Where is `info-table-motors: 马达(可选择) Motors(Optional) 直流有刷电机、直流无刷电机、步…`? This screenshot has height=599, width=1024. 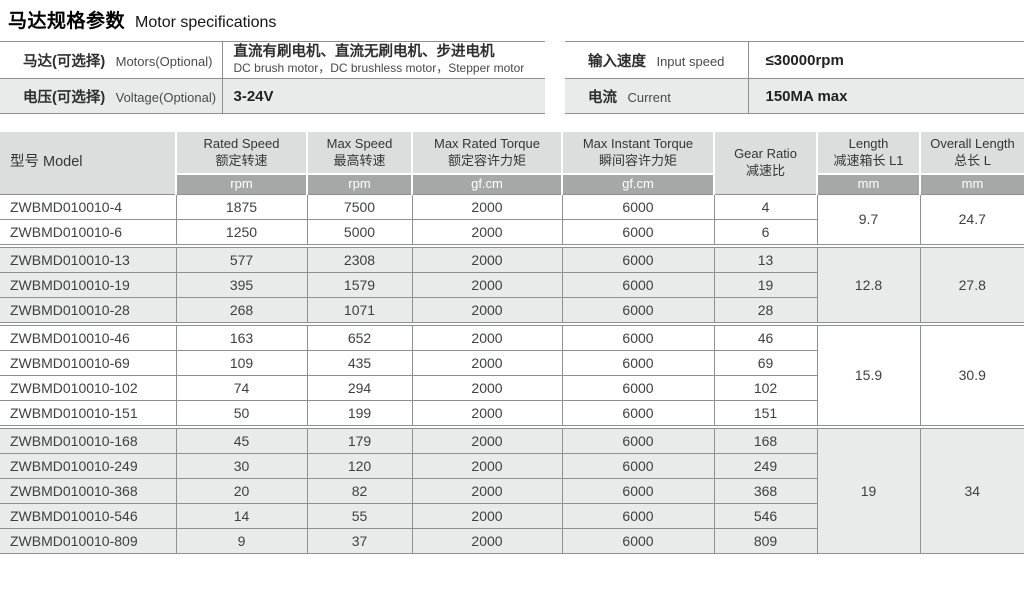
info-table-motors: 马达(可选择) Motors(Optional) 直流有刷电机、直流无刷电机、步… is located at coordinates (272, 77).